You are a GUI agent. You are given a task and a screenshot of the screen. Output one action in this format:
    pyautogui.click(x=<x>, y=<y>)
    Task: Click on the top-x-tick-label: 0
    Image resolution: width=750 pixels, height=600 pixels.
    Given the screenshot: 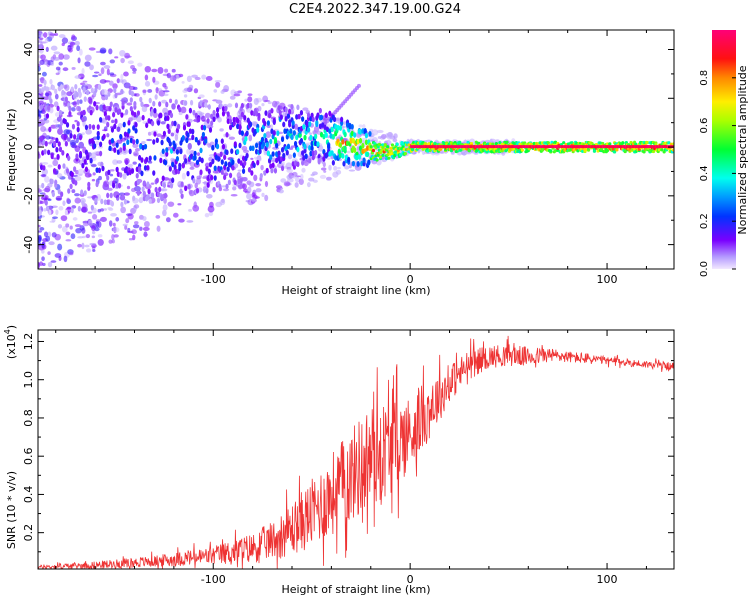 What is the action you would take?
    pyautogui.click(x=410, y=279)
    